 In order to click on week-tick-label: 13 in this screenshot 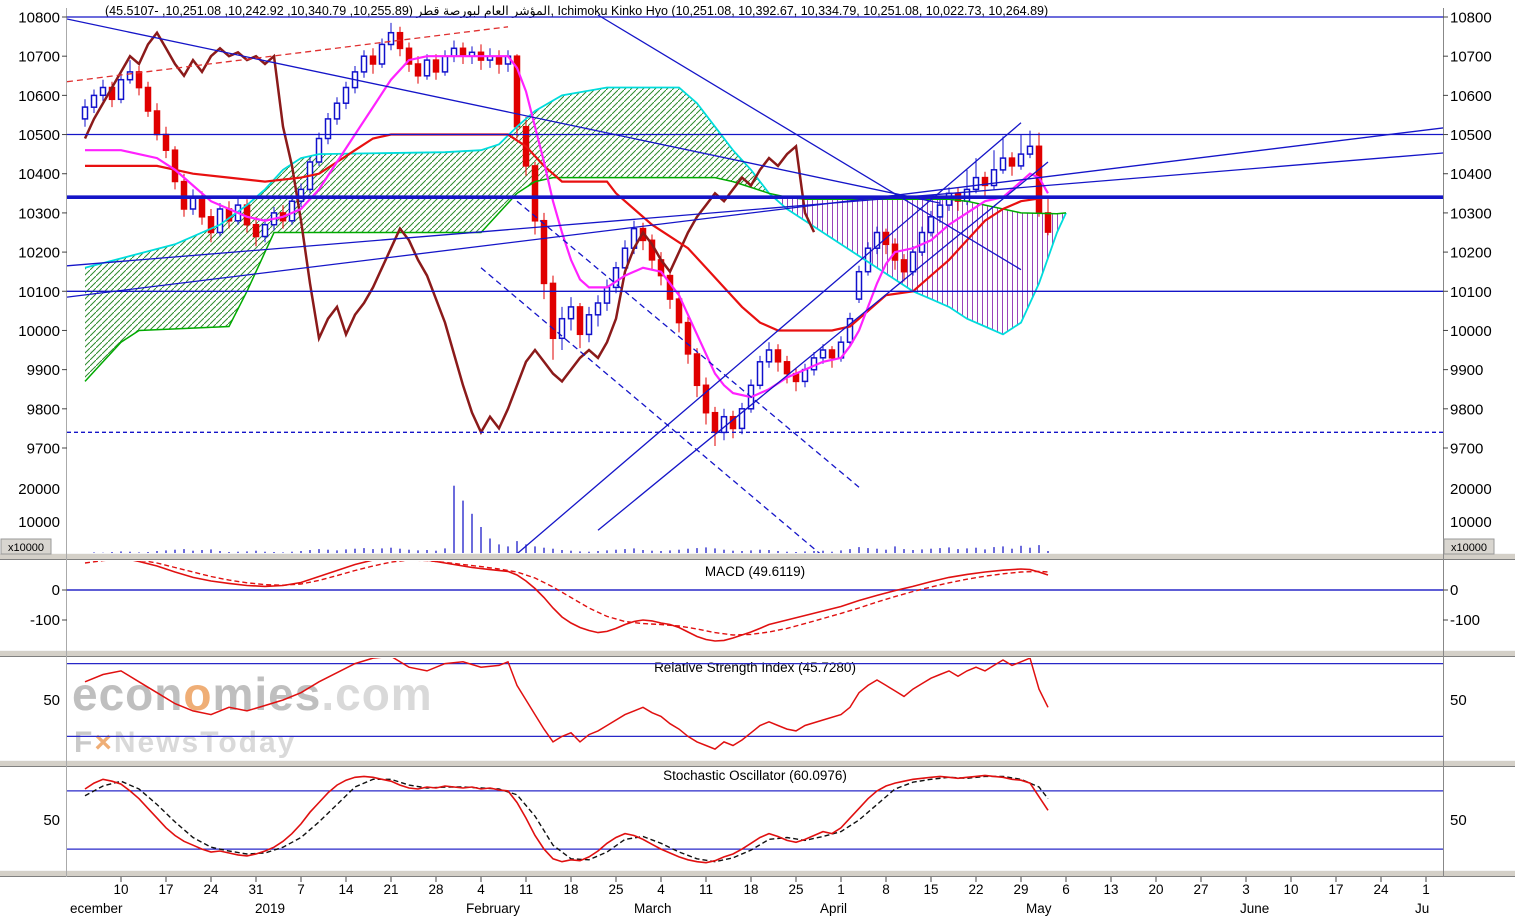, I will do `click(1110, 889)`.